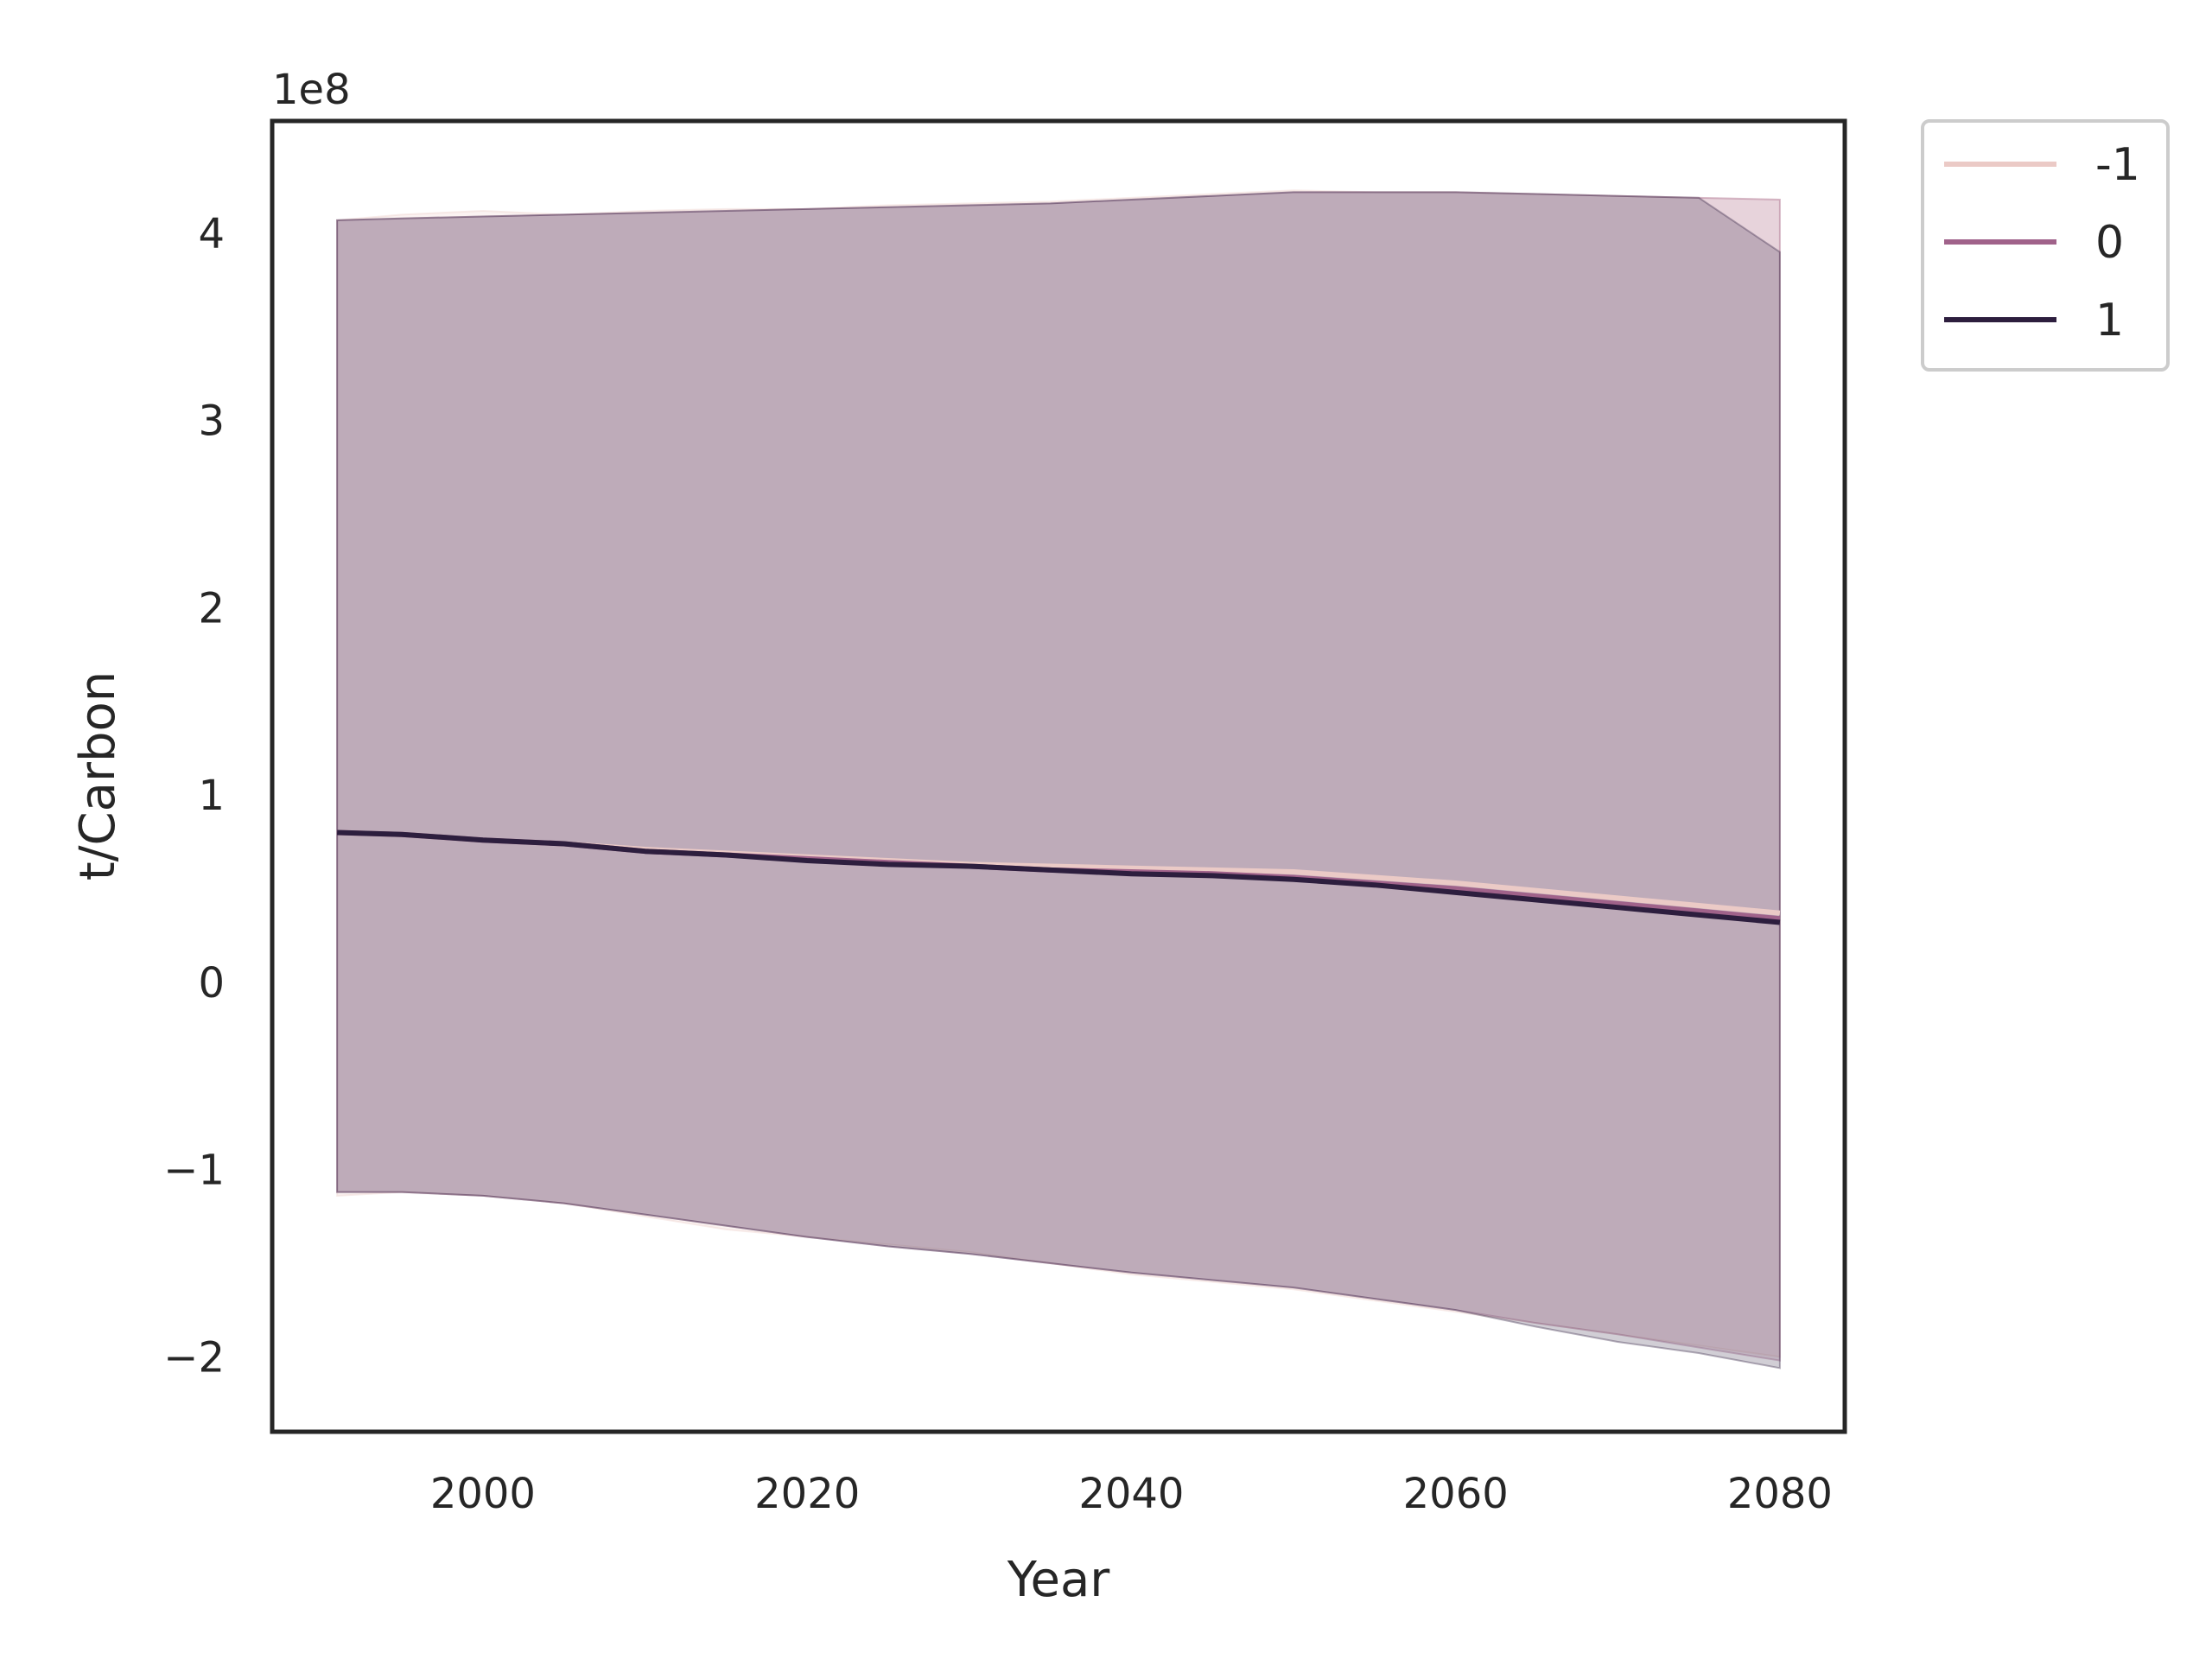 This screenshot has width=2212, height=1659. Describe the element at coordinates (211, 234) in the screenshot. I see `y-tick-label: 4` at that location.